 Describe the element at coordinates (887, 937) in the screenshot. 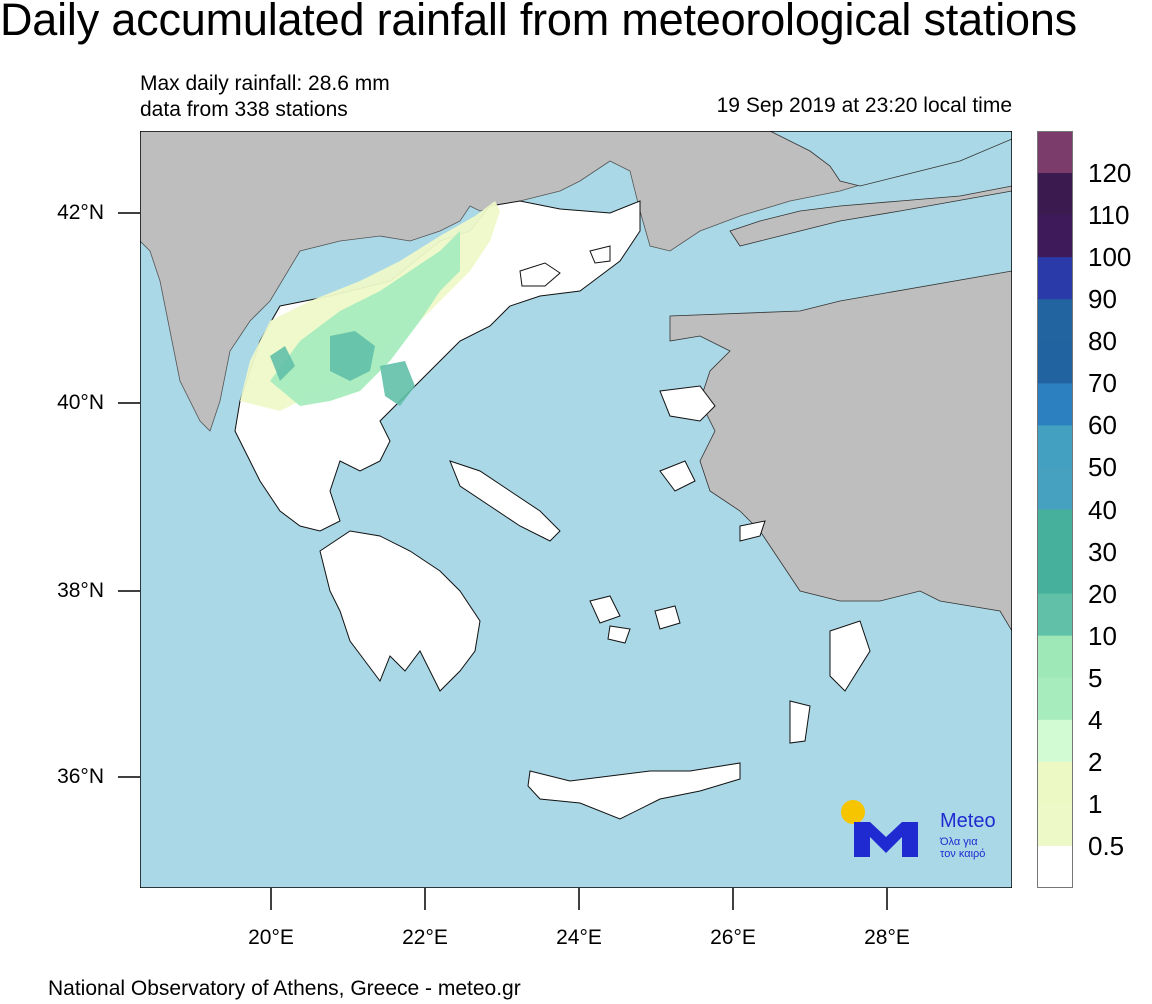

I see `lon-label: 28°E` at that location.